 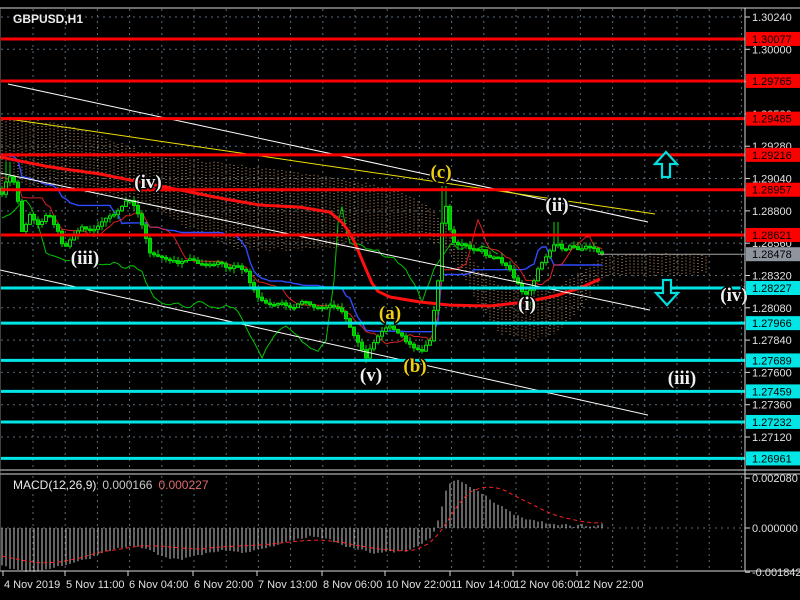 What do you see at coordinates (183, 485) in the screenshot?
I see `macd-signal-value: 0.000227` at bounding box center [183, 485].